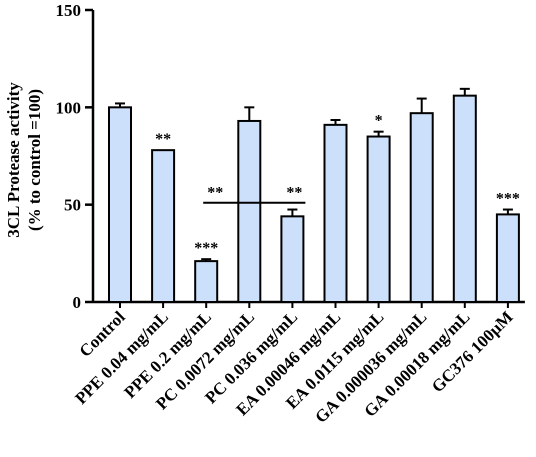 This screenshot has height=457, width=536. What do you see at coordinates (77, 302) in the screenshot?
I see `y-tick-label: 0` at bounding box center [77, 302].